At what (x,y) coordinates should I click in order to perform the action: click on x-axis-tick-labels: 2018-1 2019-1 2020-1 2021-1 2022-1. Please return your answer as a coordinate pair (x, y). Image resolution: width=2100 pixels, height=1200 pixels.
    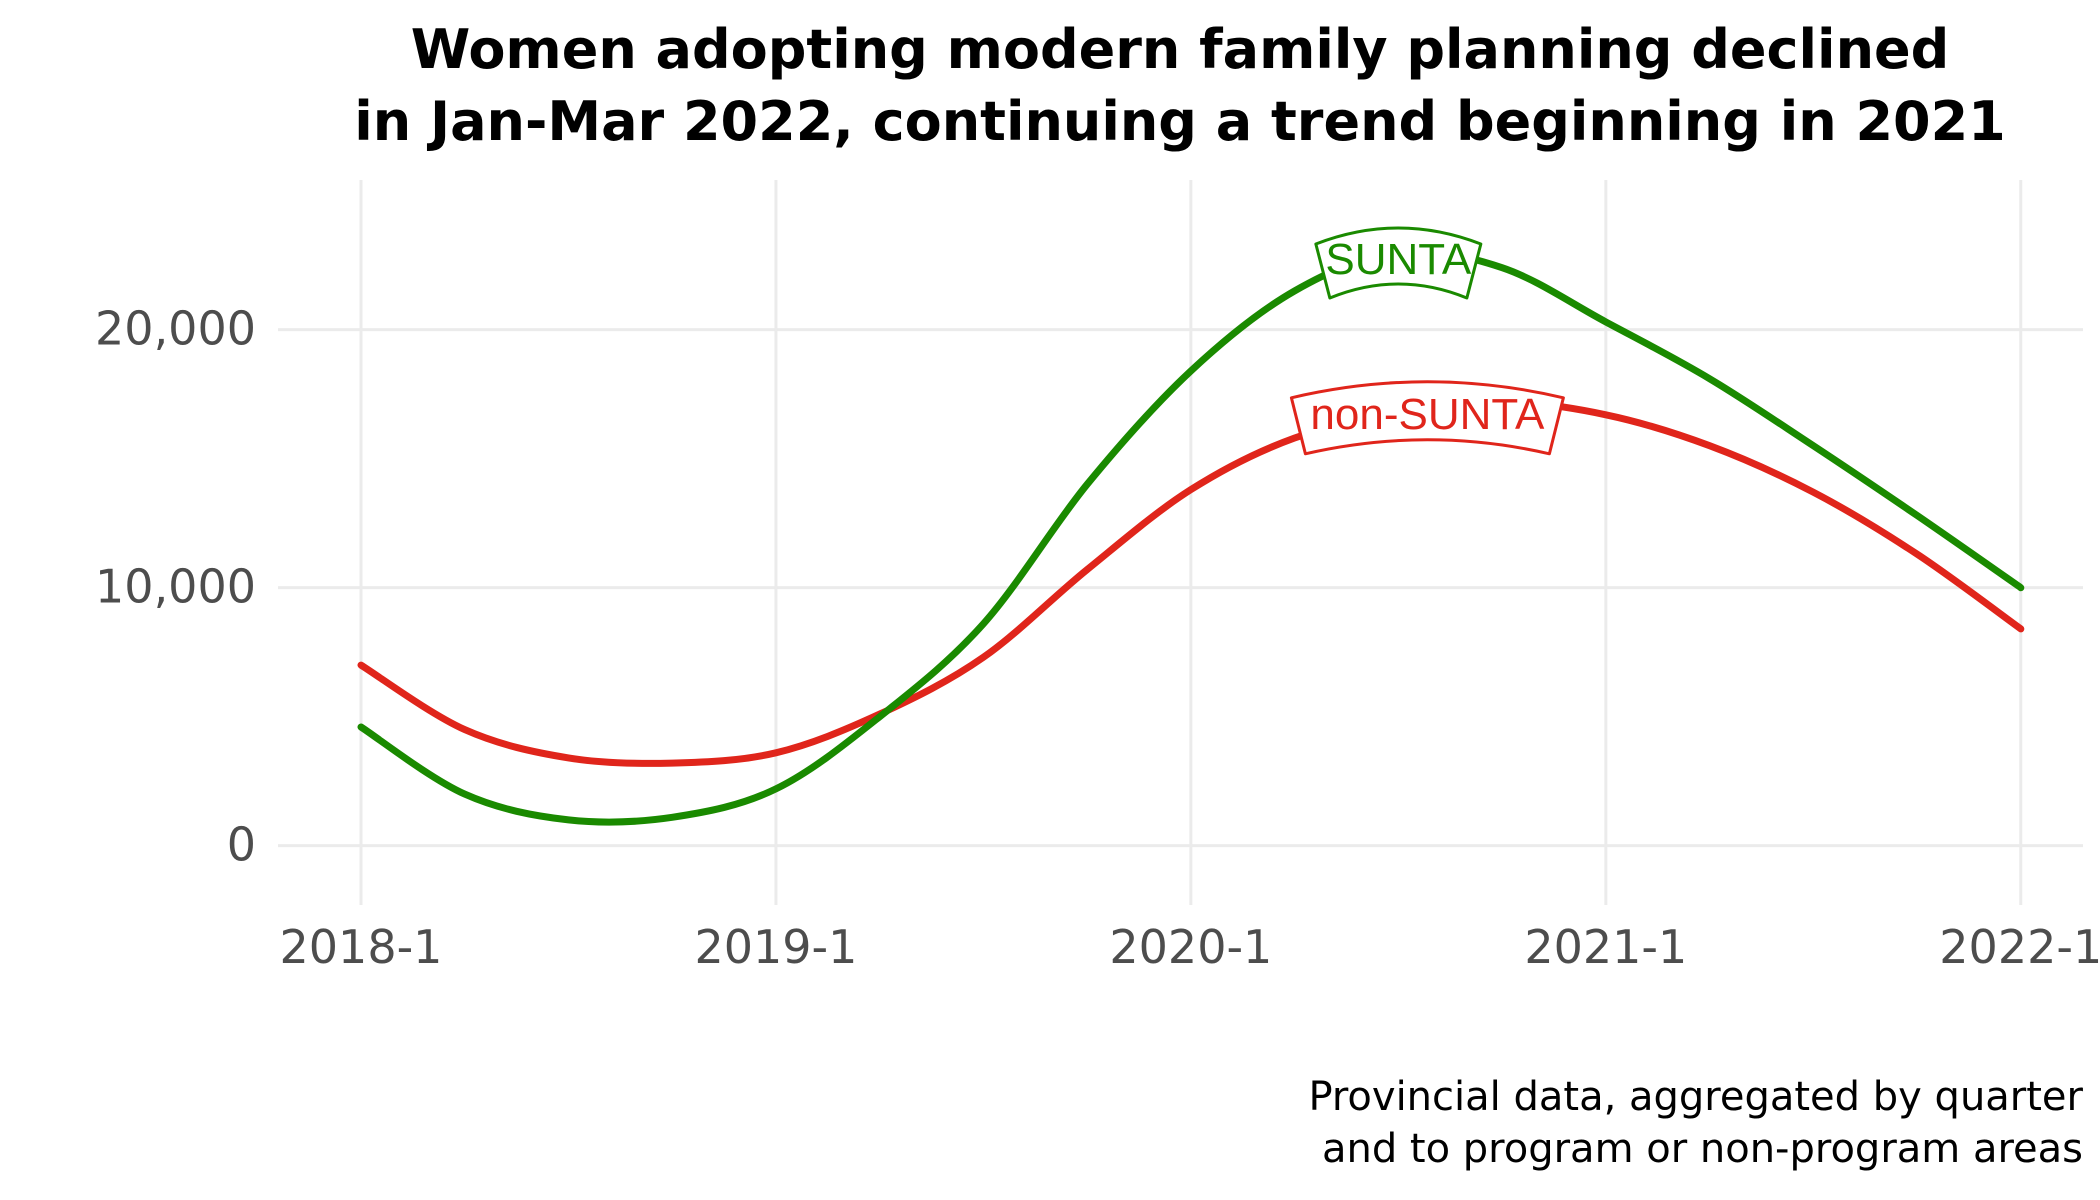
    Looking at the image, I should click on (1190, 947).